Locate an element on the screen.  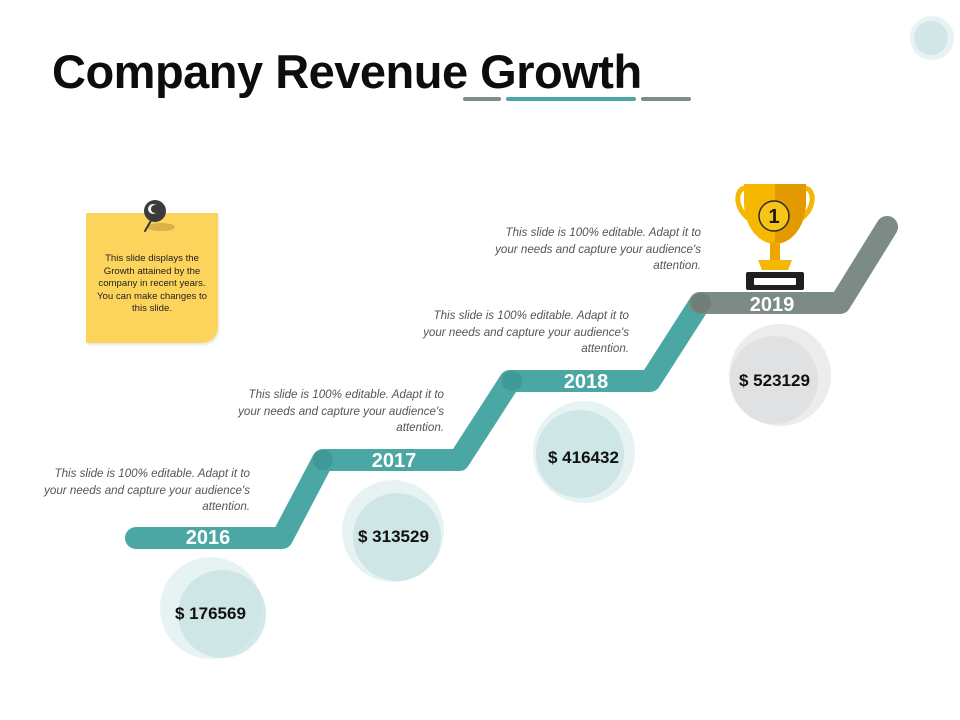
value-2017: $ 313529 is located at coordinates (393, 536).